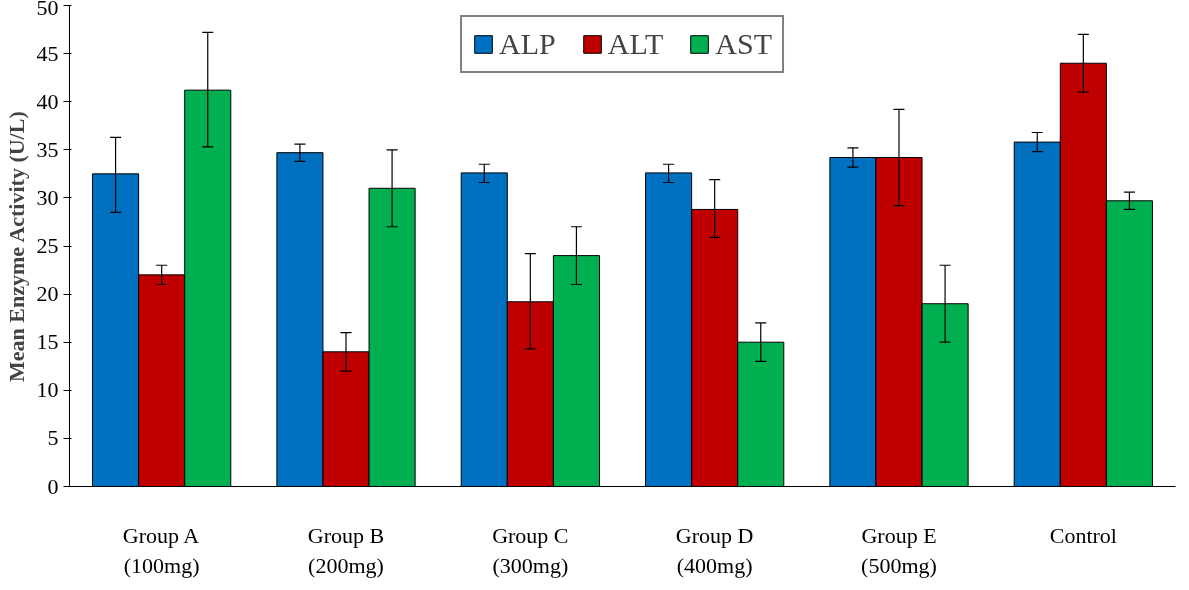 This screenshot has width=1189, height=590. I want to click on y-tick-label: 35, so click(47, 149).